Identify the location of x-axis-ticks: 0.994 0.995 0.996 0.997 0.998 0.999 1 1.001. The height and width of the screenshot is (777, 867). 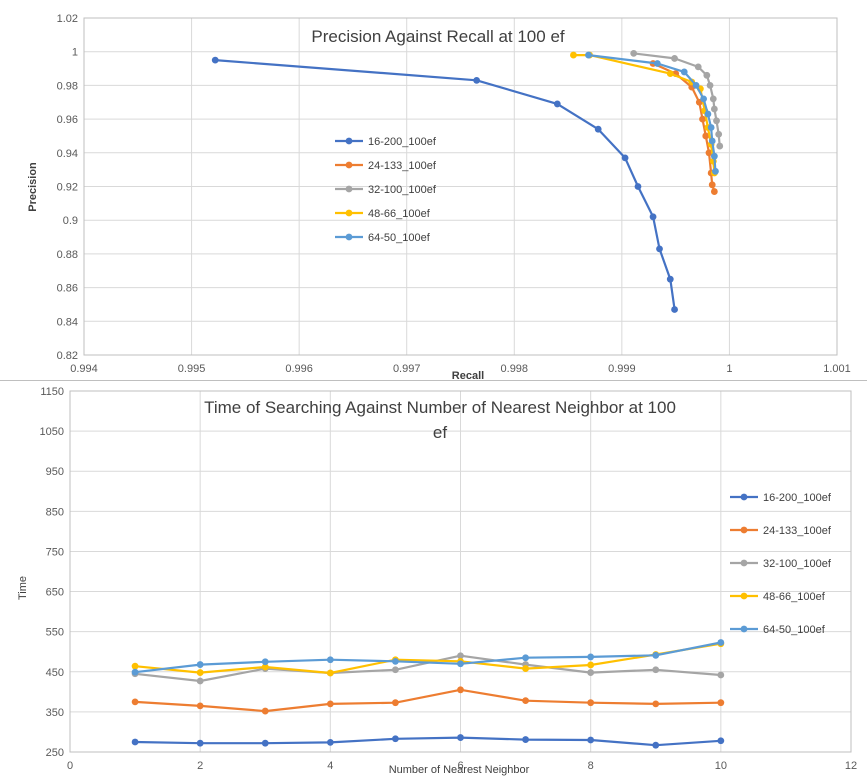
(460, 369).